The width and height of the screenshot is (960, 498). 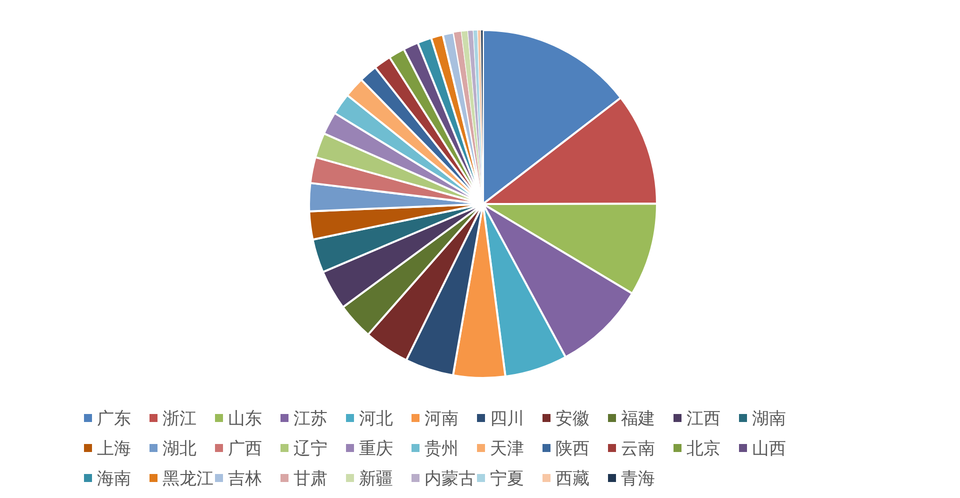 I want to click on legend-label: 湖北, so click(x=179, y=449).